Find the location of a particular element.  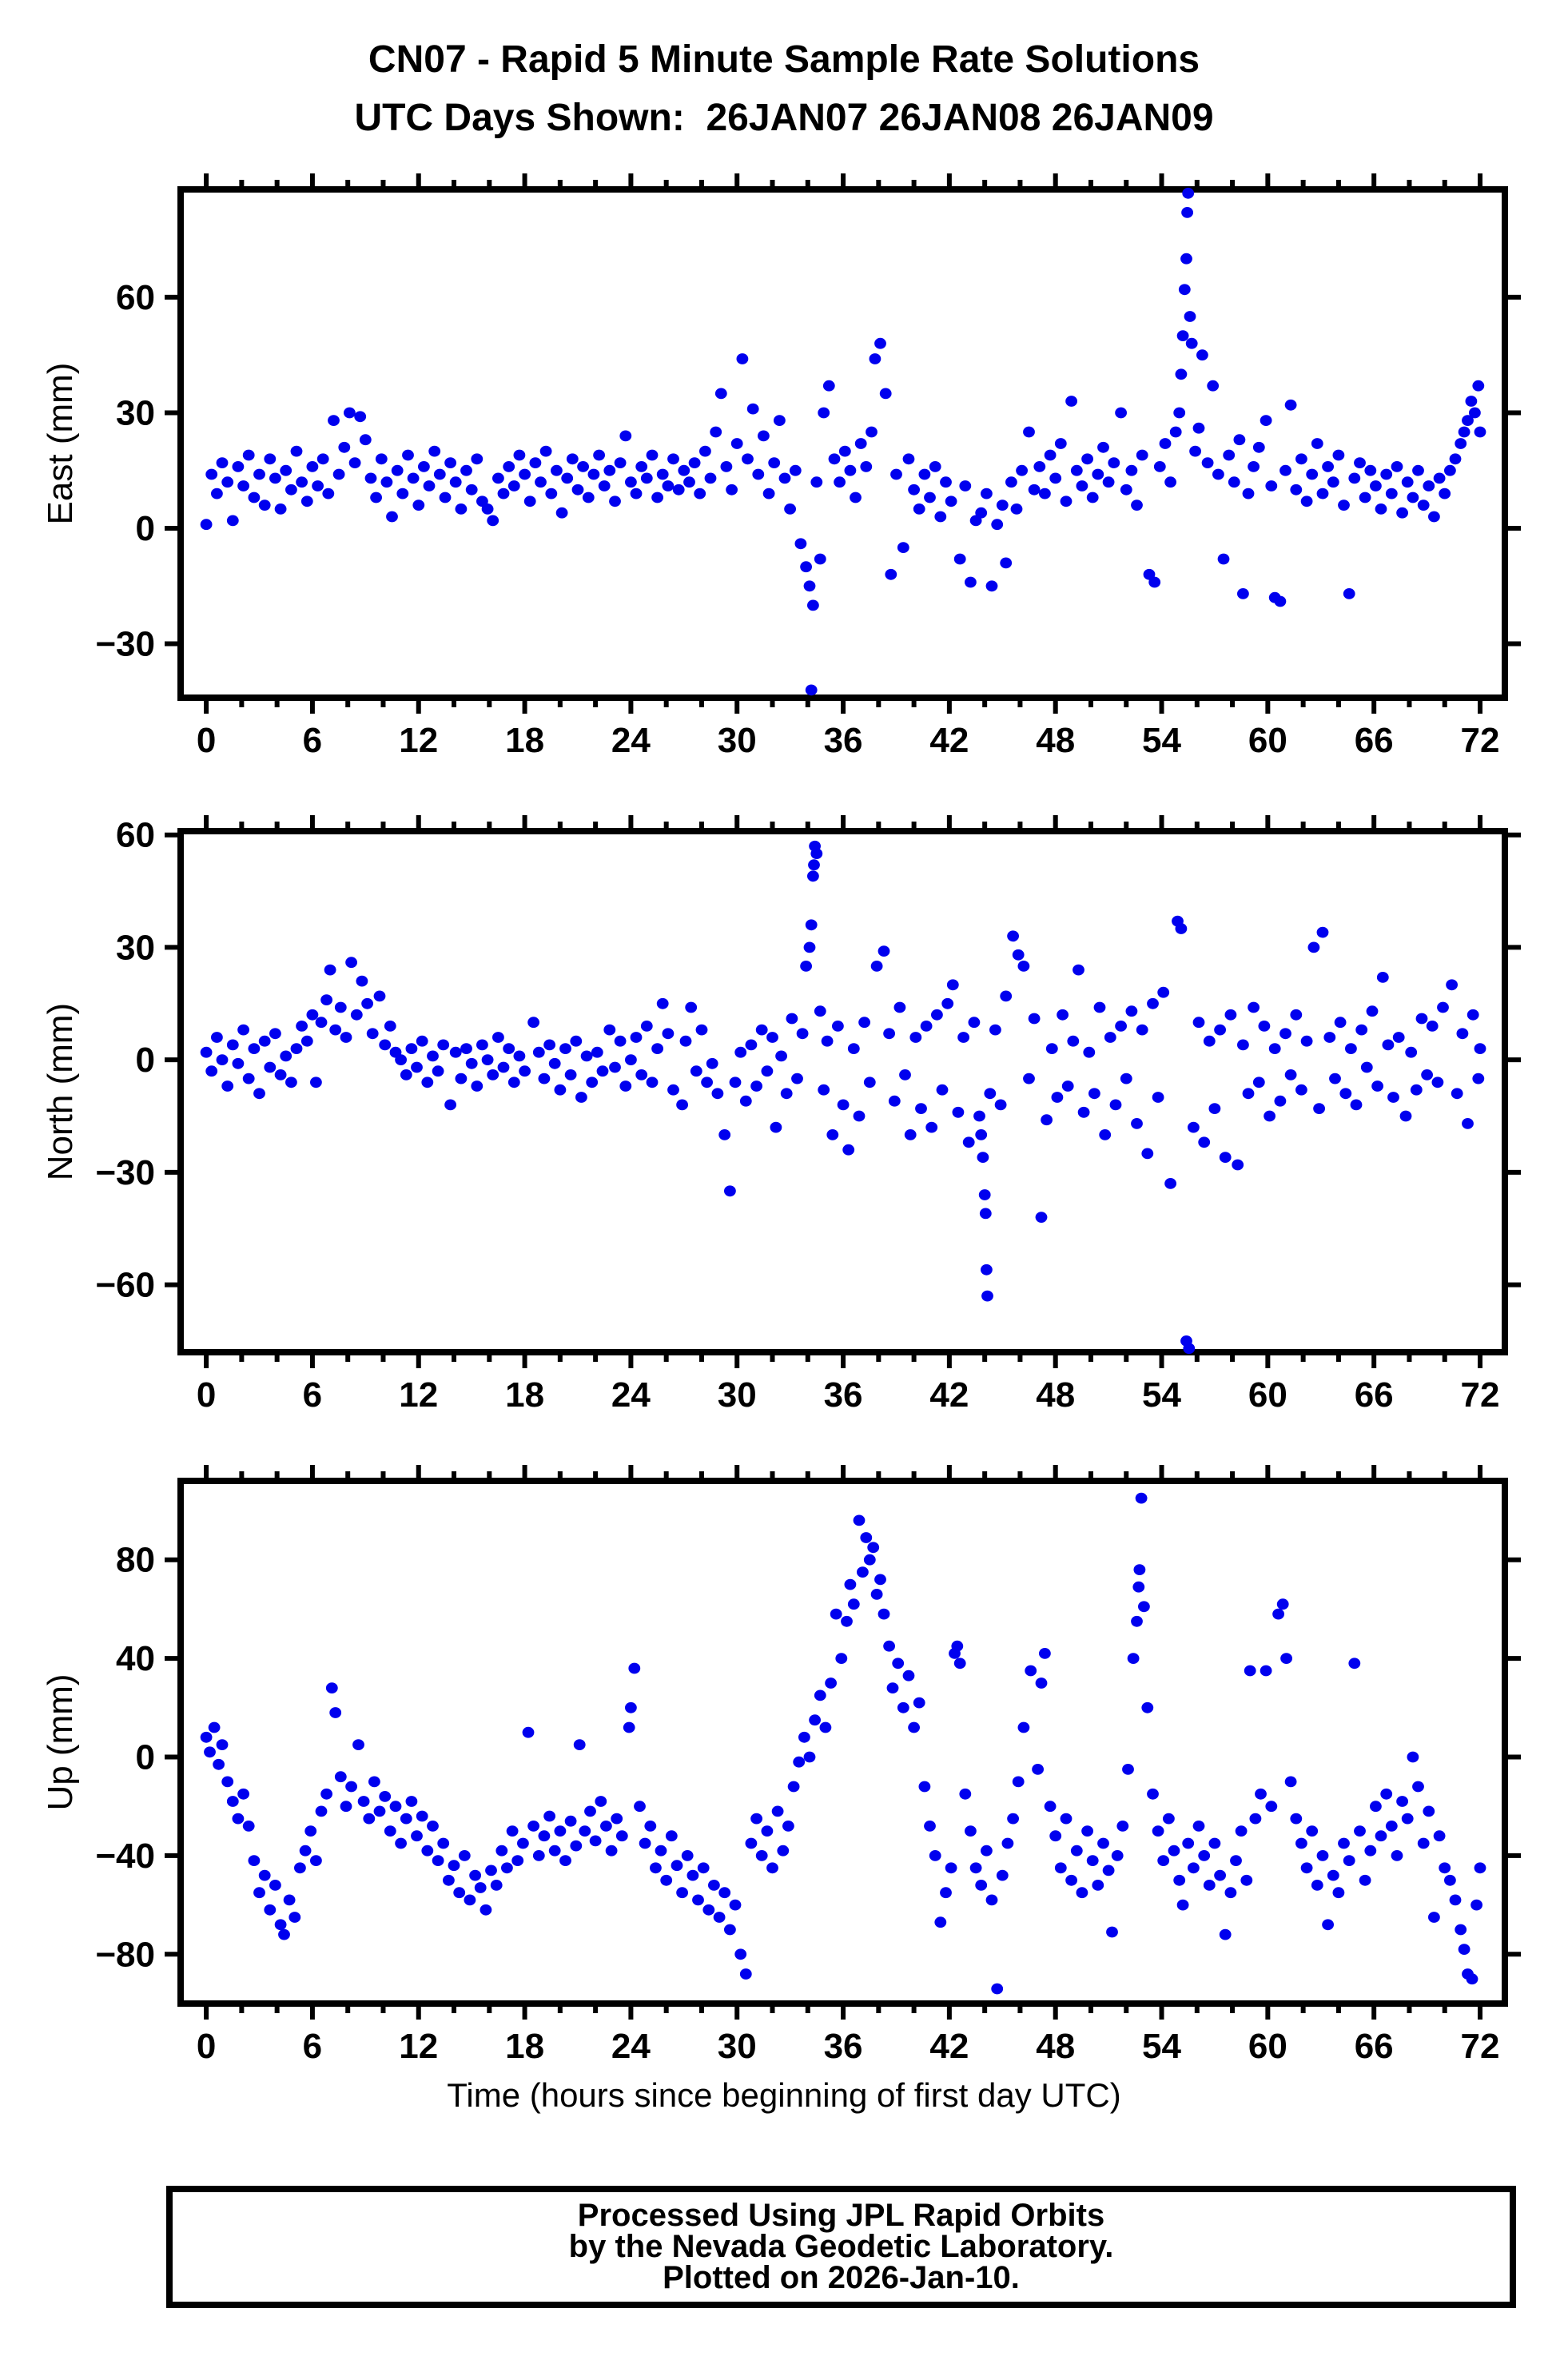

up-xtick-label: 0 is located at coordinates (206, 2046).